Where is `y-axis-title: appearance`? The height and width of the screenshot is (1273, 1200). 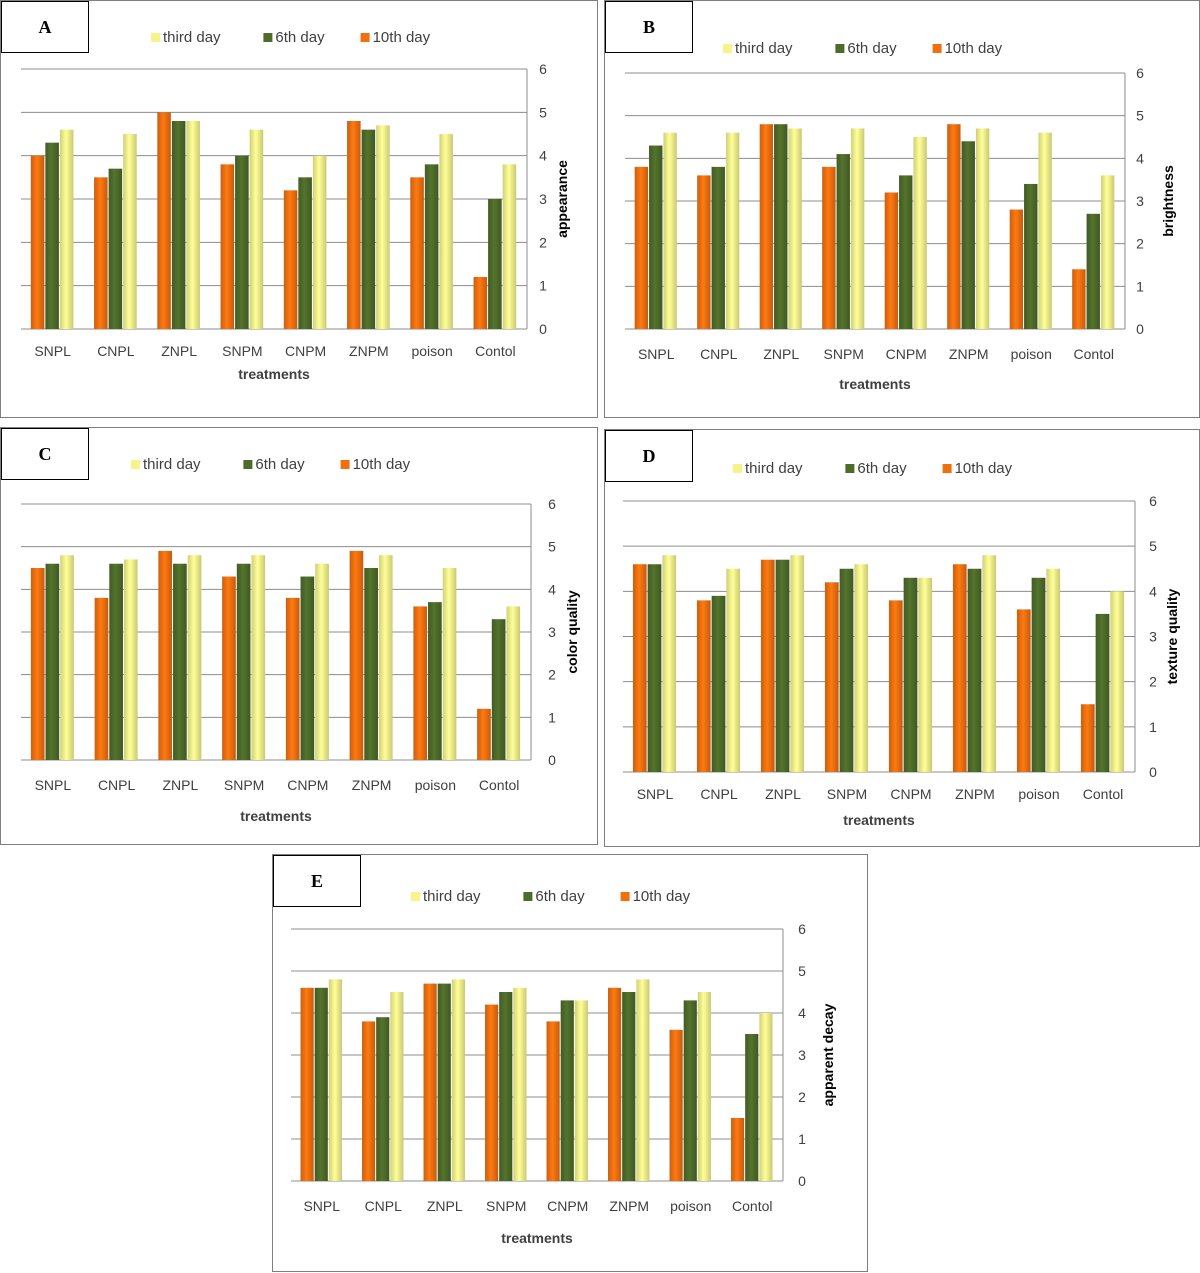
y-axis-title: appearance is located at coordinates (562, 199).